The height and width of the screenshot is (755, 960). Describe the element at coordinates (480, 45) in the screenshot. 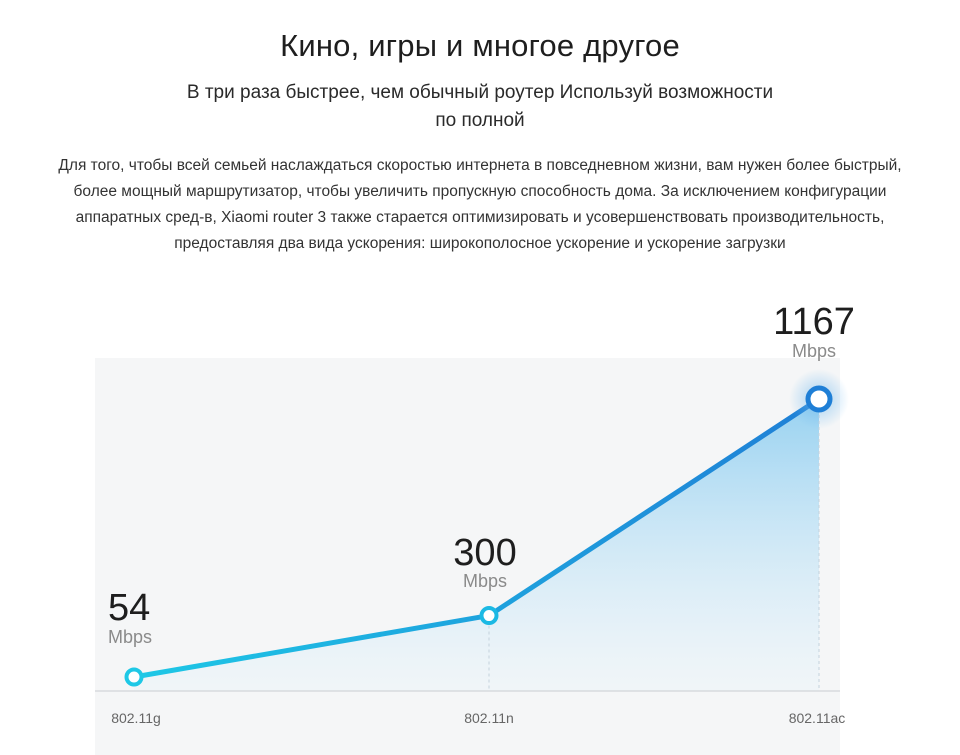

I see `page-title: Кино, игры и многое другое` at that location.